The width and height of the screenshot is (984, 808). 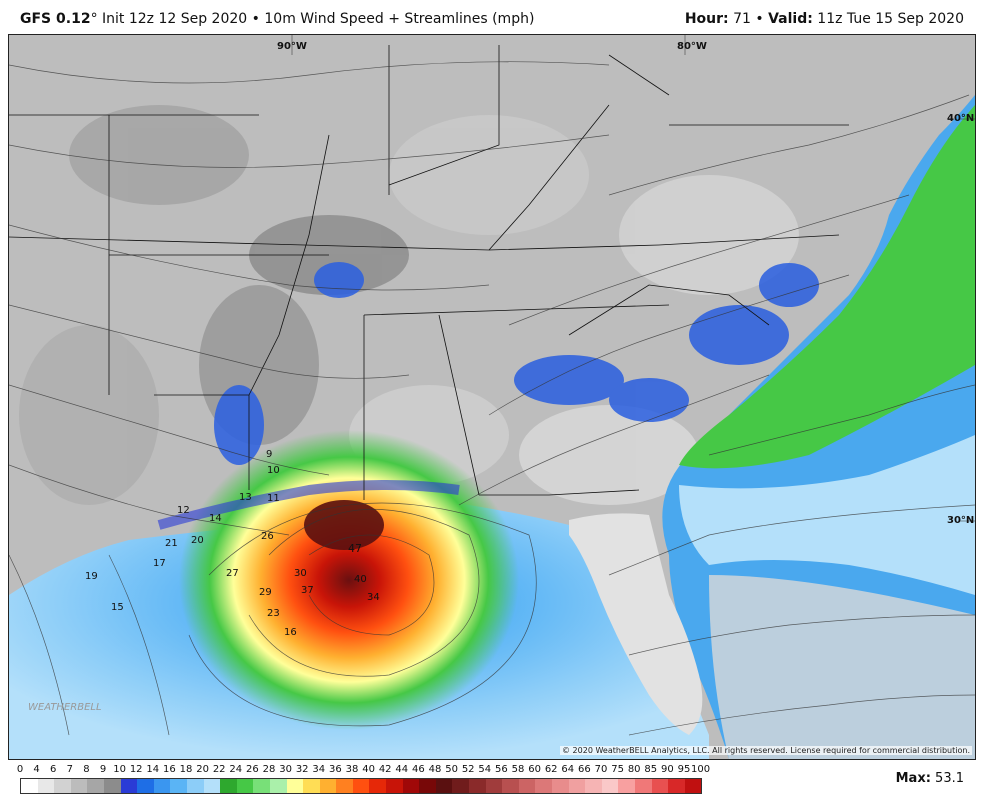 I want to click on legend-tick-label: 24, so click(x=236, y=769).